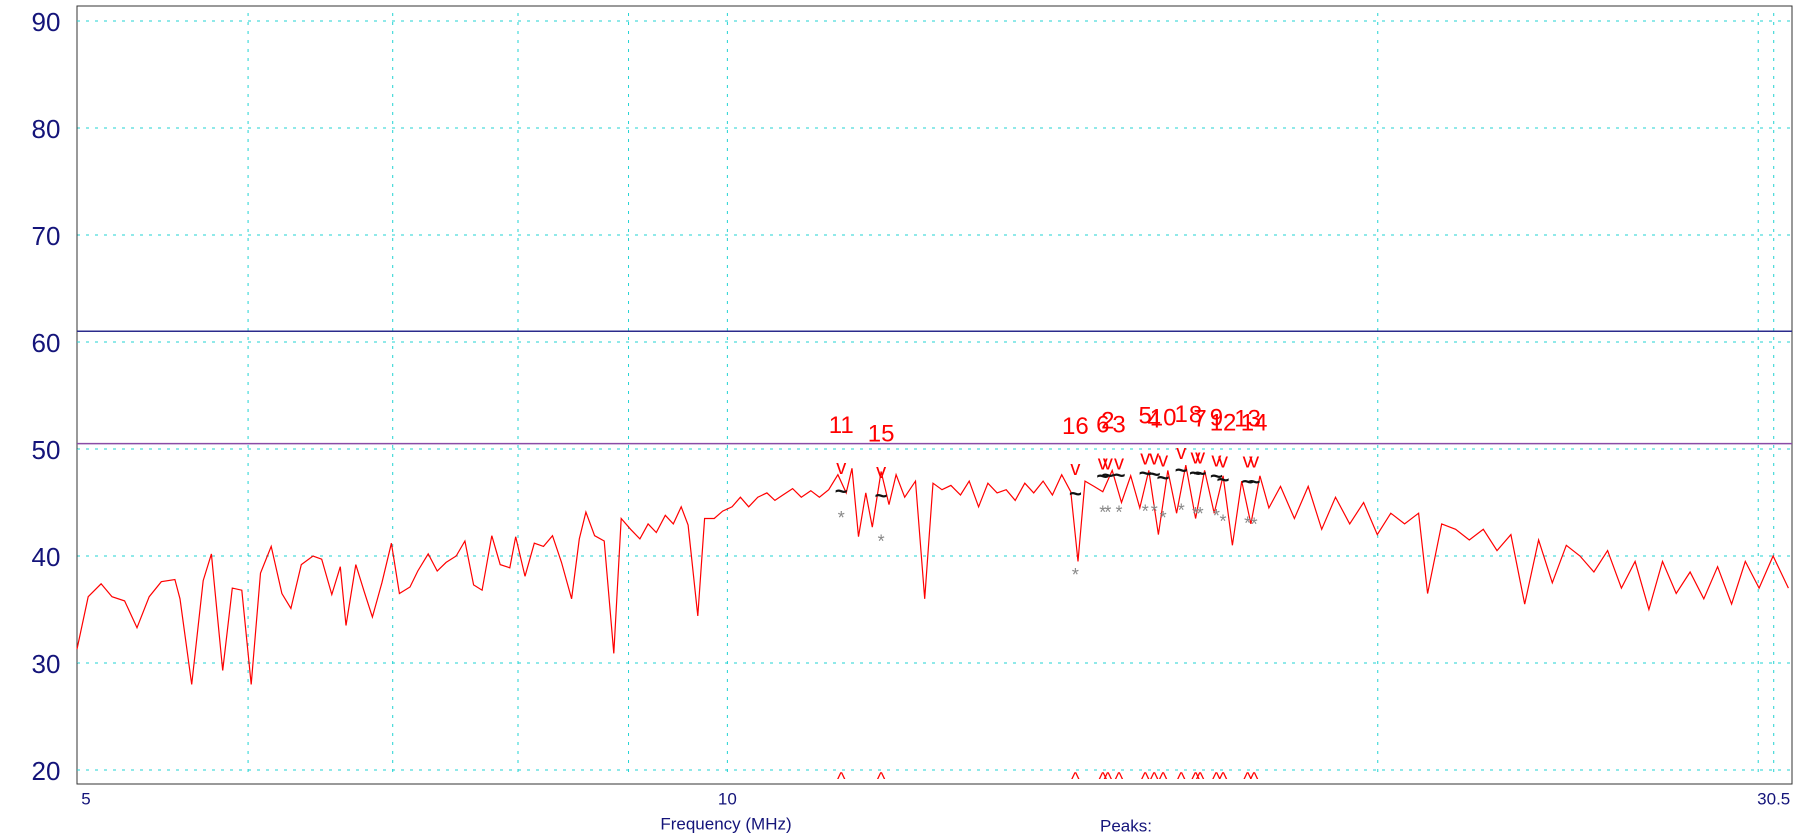 The width and height of the screenshot is (1807, 837). Describe the element at coordinates (85, 798) in the screenshot. I see `x-tick-label: 5` at that location.